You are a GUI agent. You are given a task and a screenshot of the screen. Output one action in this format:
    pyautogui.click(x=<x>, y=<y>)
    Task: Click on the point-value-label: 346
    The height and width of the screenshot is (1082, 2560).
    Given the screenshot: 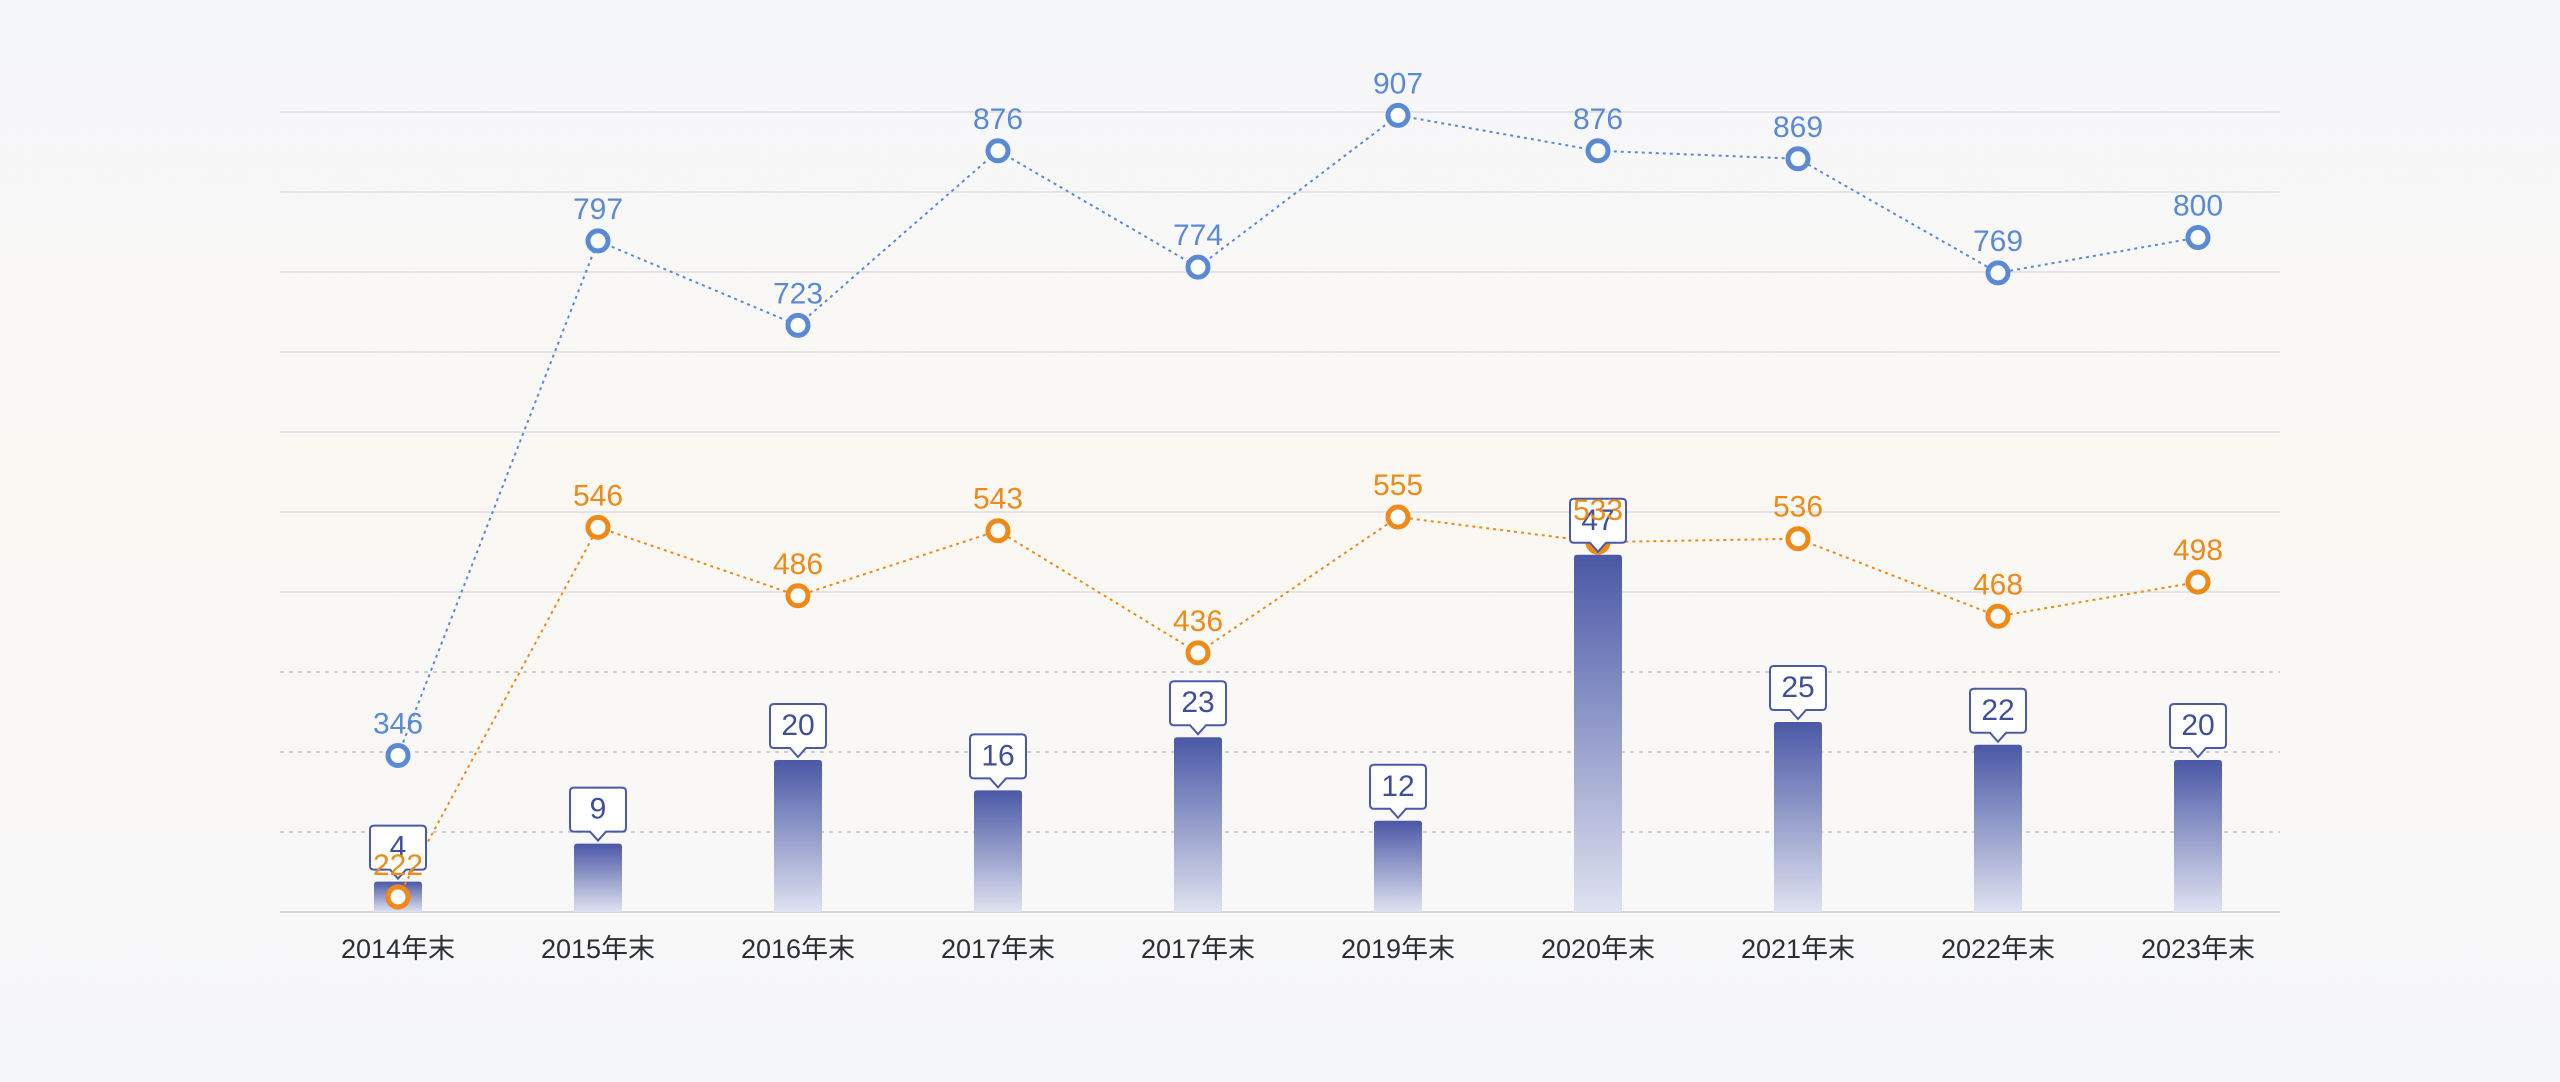 What is the action you would take?
    pyautogui.click(x=398, y=724)
    